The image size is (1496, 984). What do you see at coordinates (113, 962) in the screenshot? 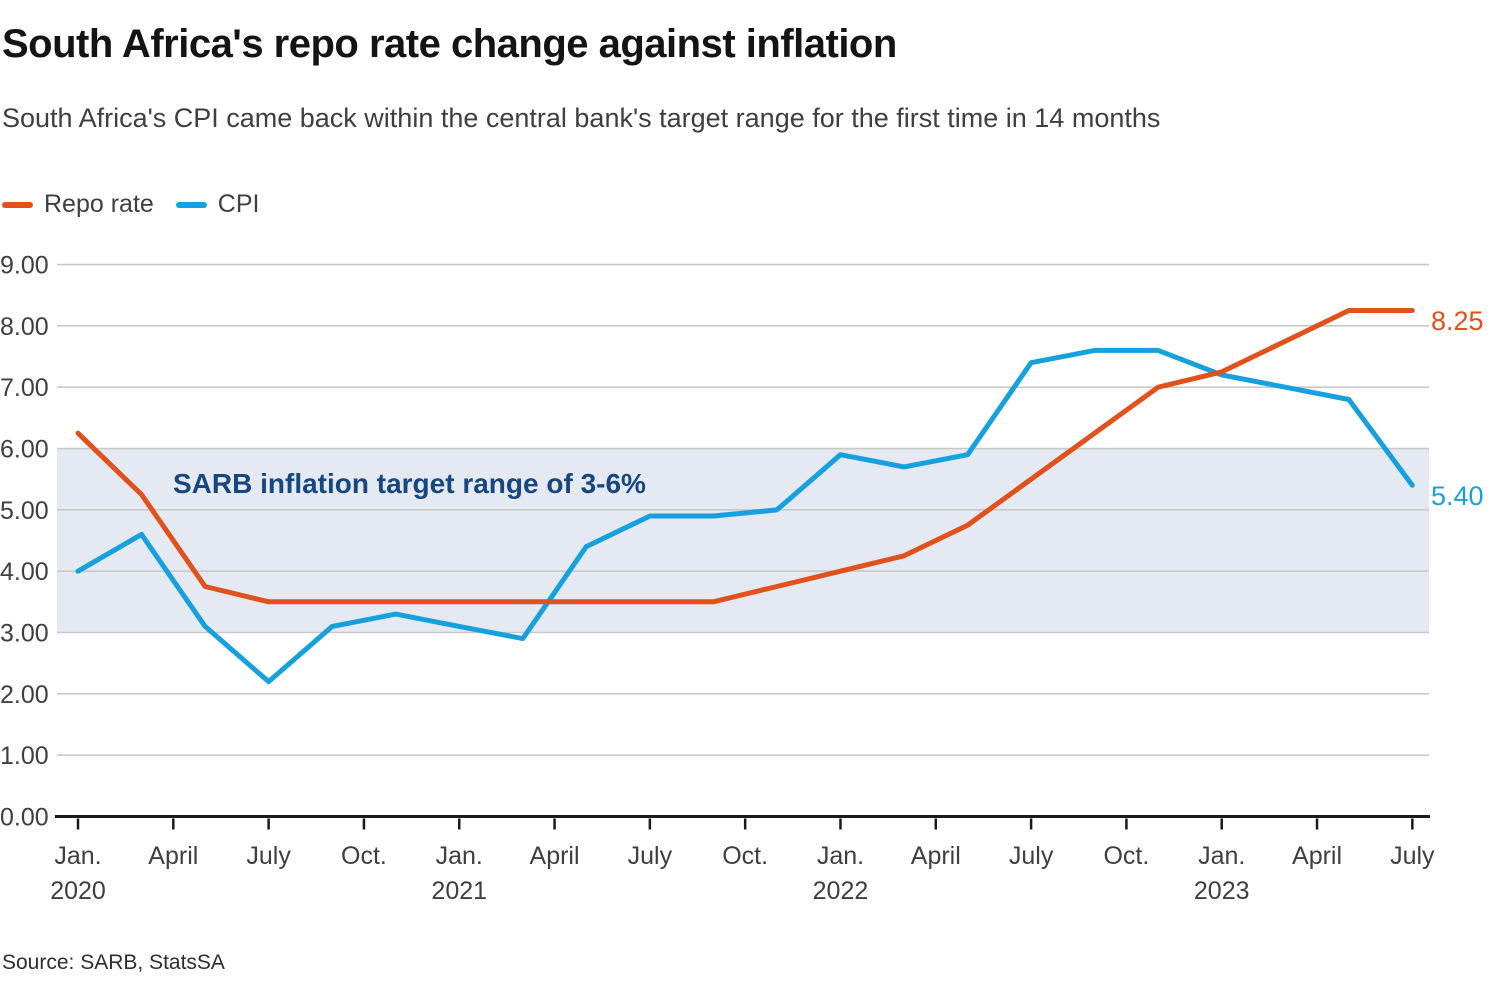
I see `source-note: Source: SARB, StatsSA` at bounding box center [113, 962].